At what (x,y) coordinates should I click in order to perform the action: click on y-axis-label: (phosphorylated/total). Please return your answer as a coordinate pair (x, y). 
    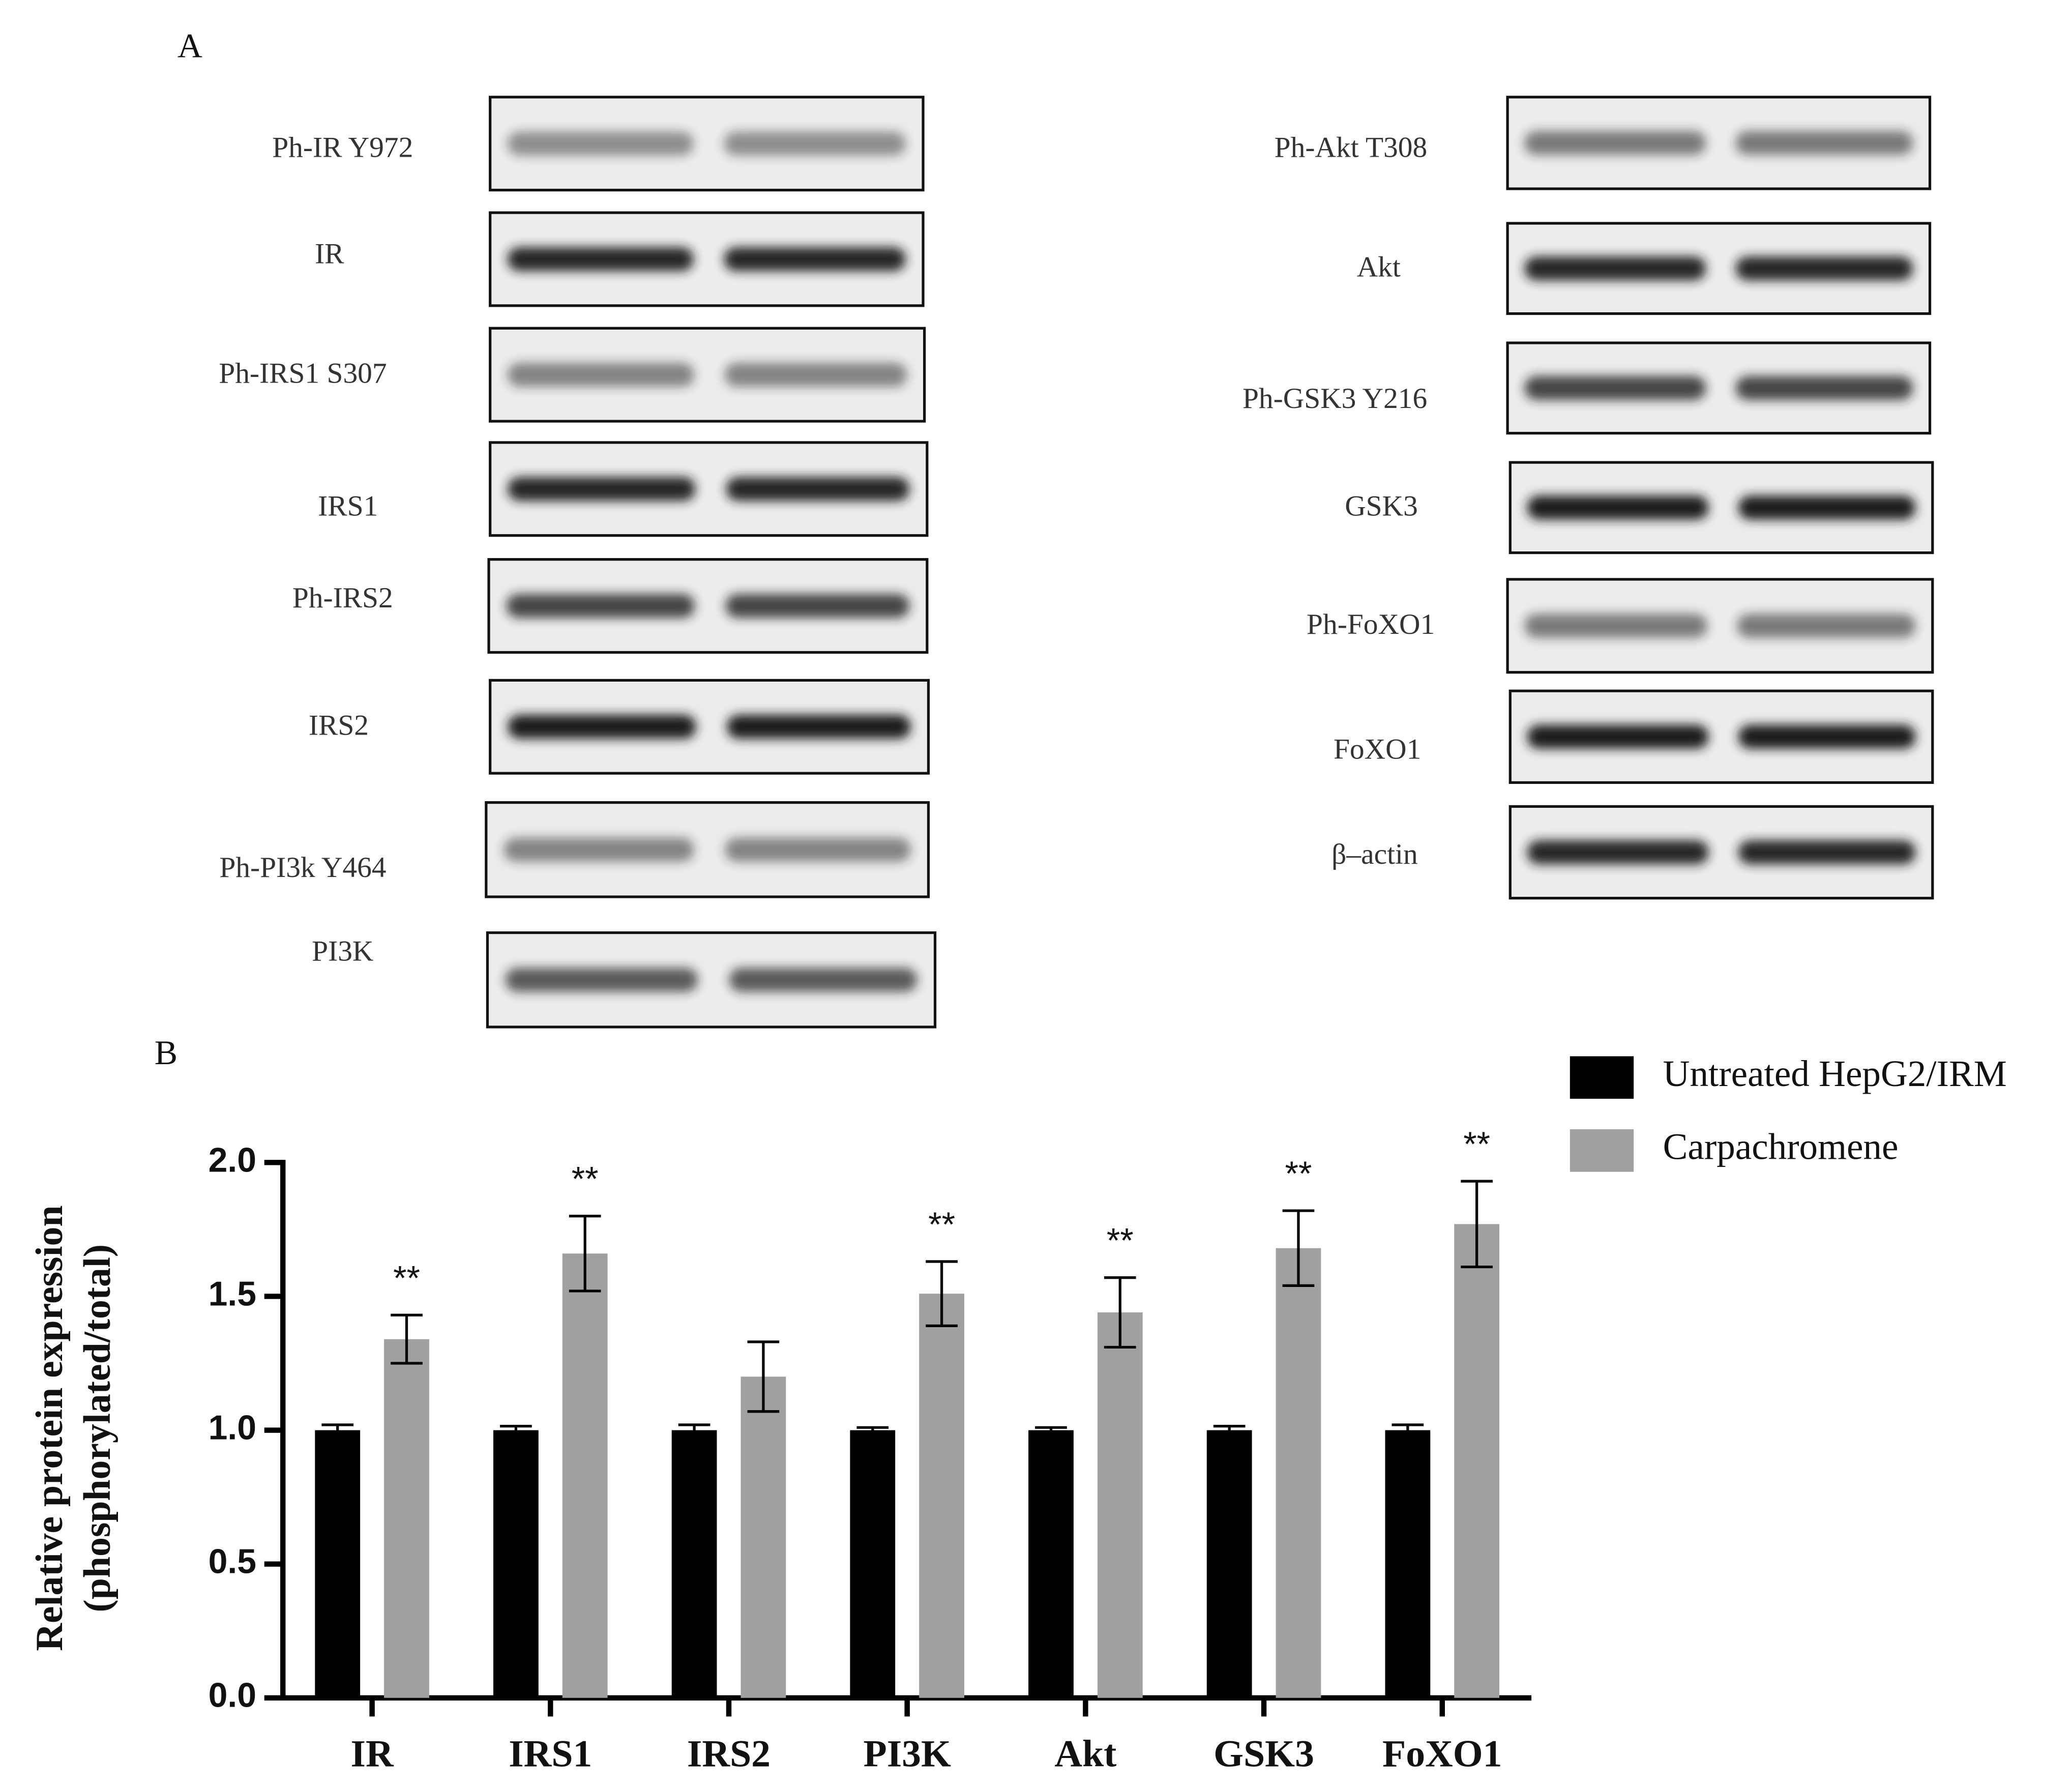
    Looking at the image, I should click on (97, 1428).